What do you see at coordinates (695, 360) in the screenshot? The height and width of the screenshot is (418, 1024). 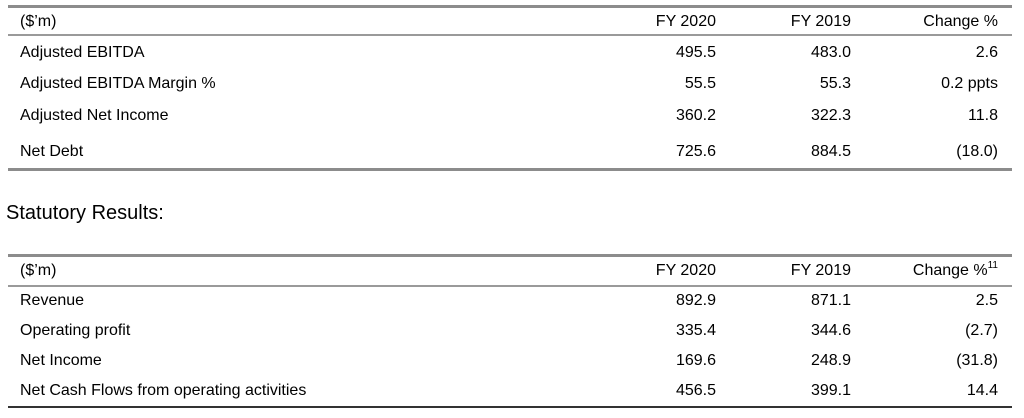 I see `value-cell: 169.6` at bounding box center [695, 360].